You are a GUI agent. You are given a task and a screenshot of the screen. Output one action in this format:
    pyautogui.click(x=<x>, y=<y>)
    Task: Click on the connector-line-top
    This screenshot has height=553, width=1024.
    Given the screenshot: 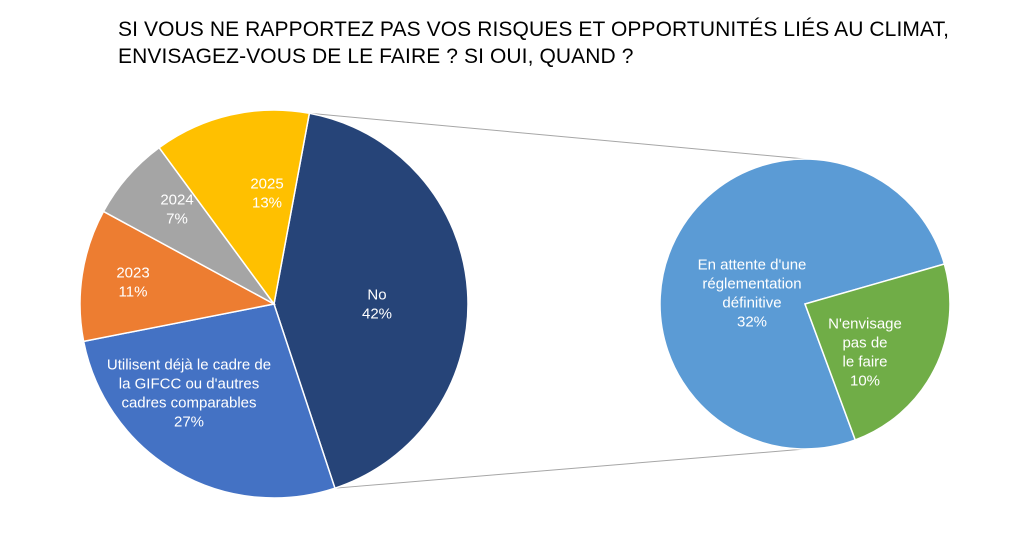 What is the action you would take?
    pyautogui.click(x=557, y=136)
    